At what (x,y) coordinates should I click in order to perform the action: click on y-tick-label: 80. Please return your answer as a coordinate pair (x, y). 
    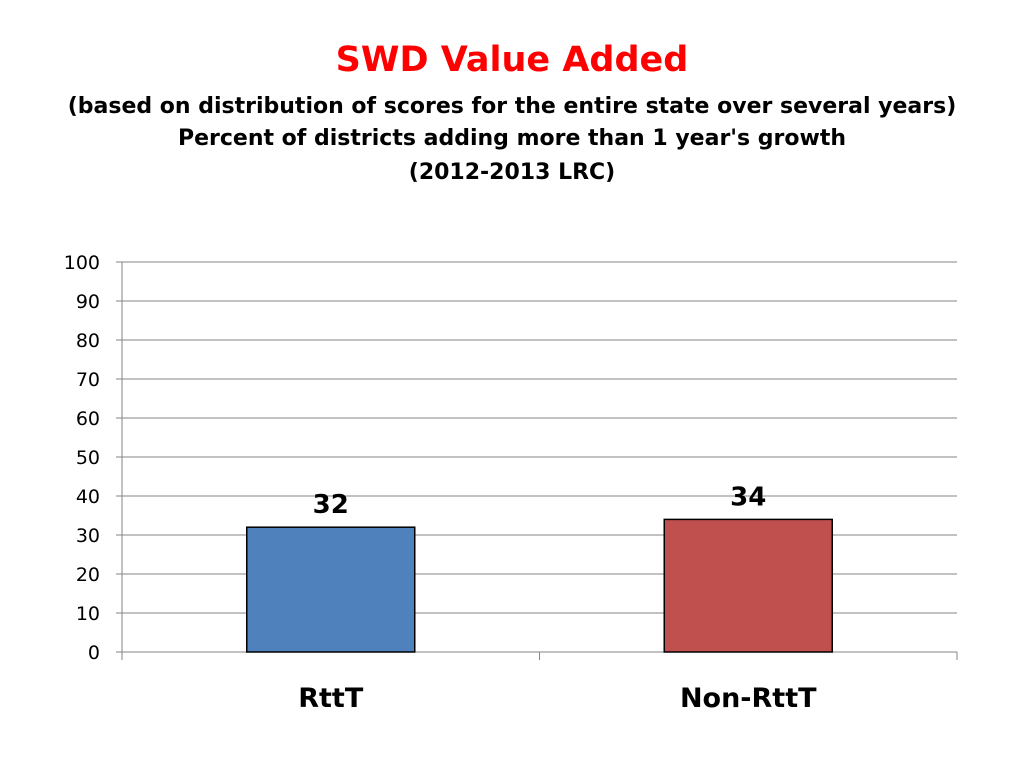
    Looking at the image, I should click on (88, 341).